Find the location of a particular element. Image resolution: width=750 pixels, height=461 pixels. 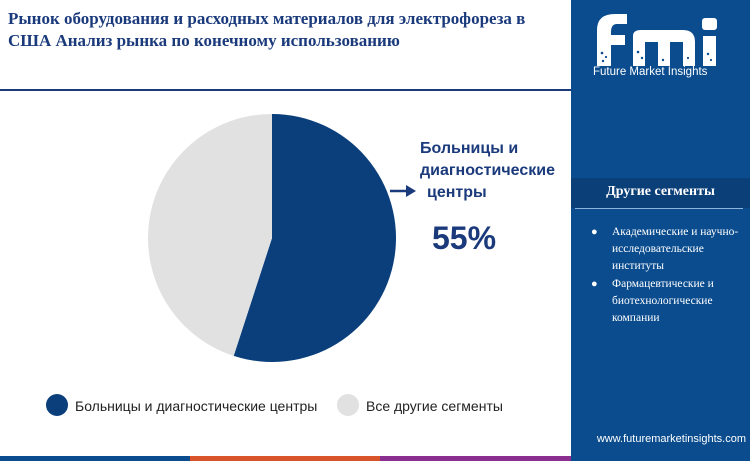

website-link: www.futuremarketinsights.com is located at coordinates (671, 439).